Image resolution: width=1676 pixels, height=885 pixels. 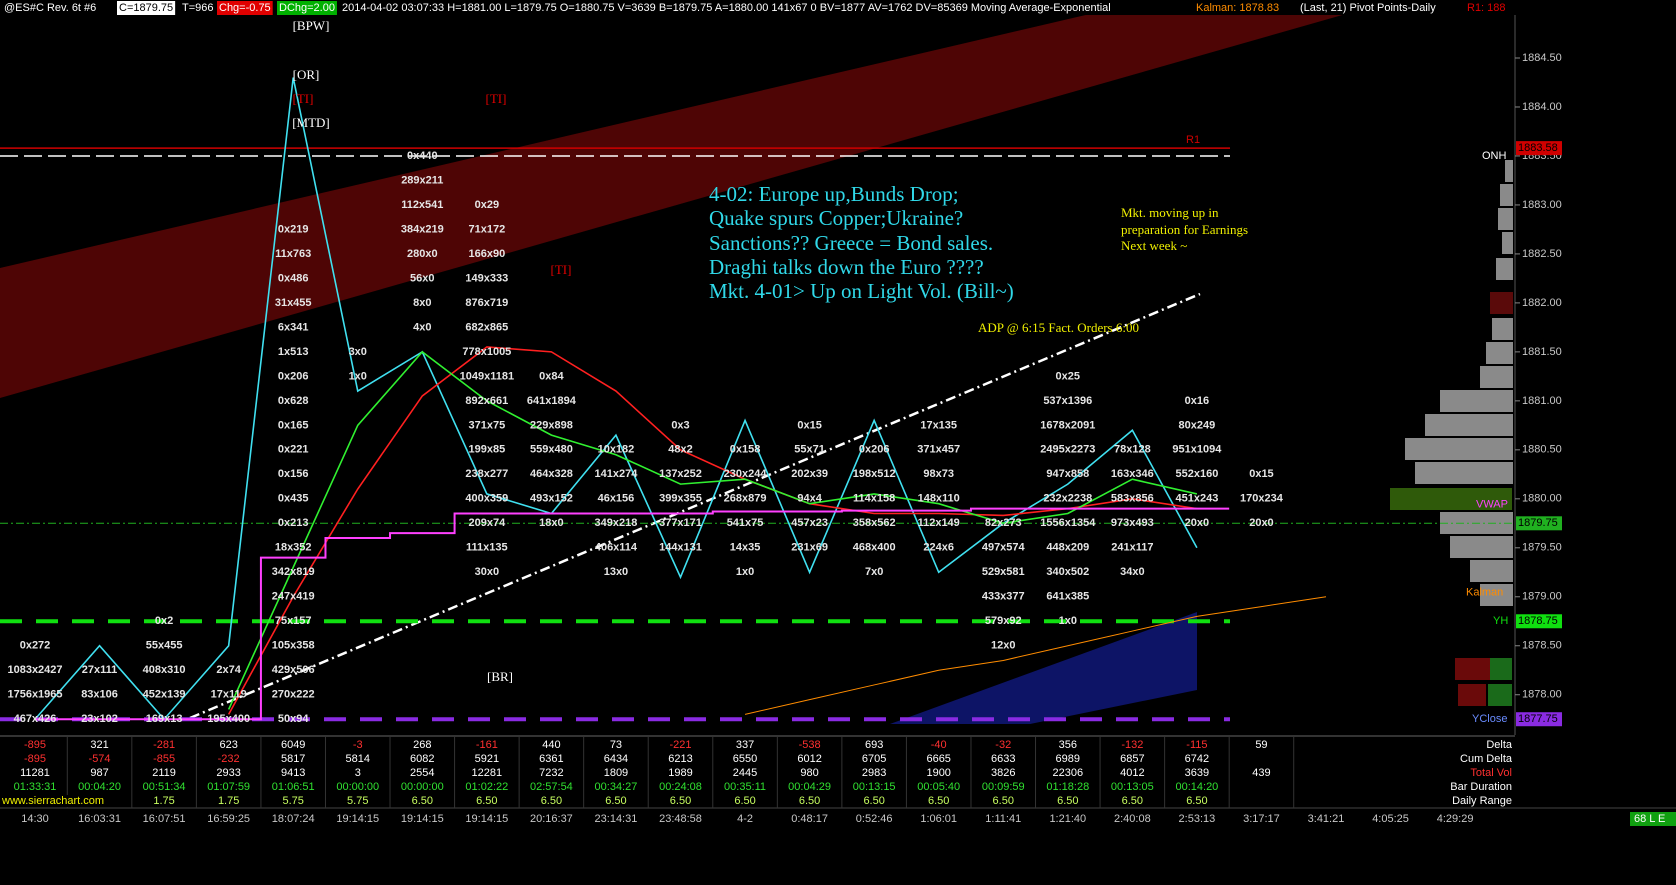 I want to click on footprint-cell: 199x85, so click(x=486, y=450).